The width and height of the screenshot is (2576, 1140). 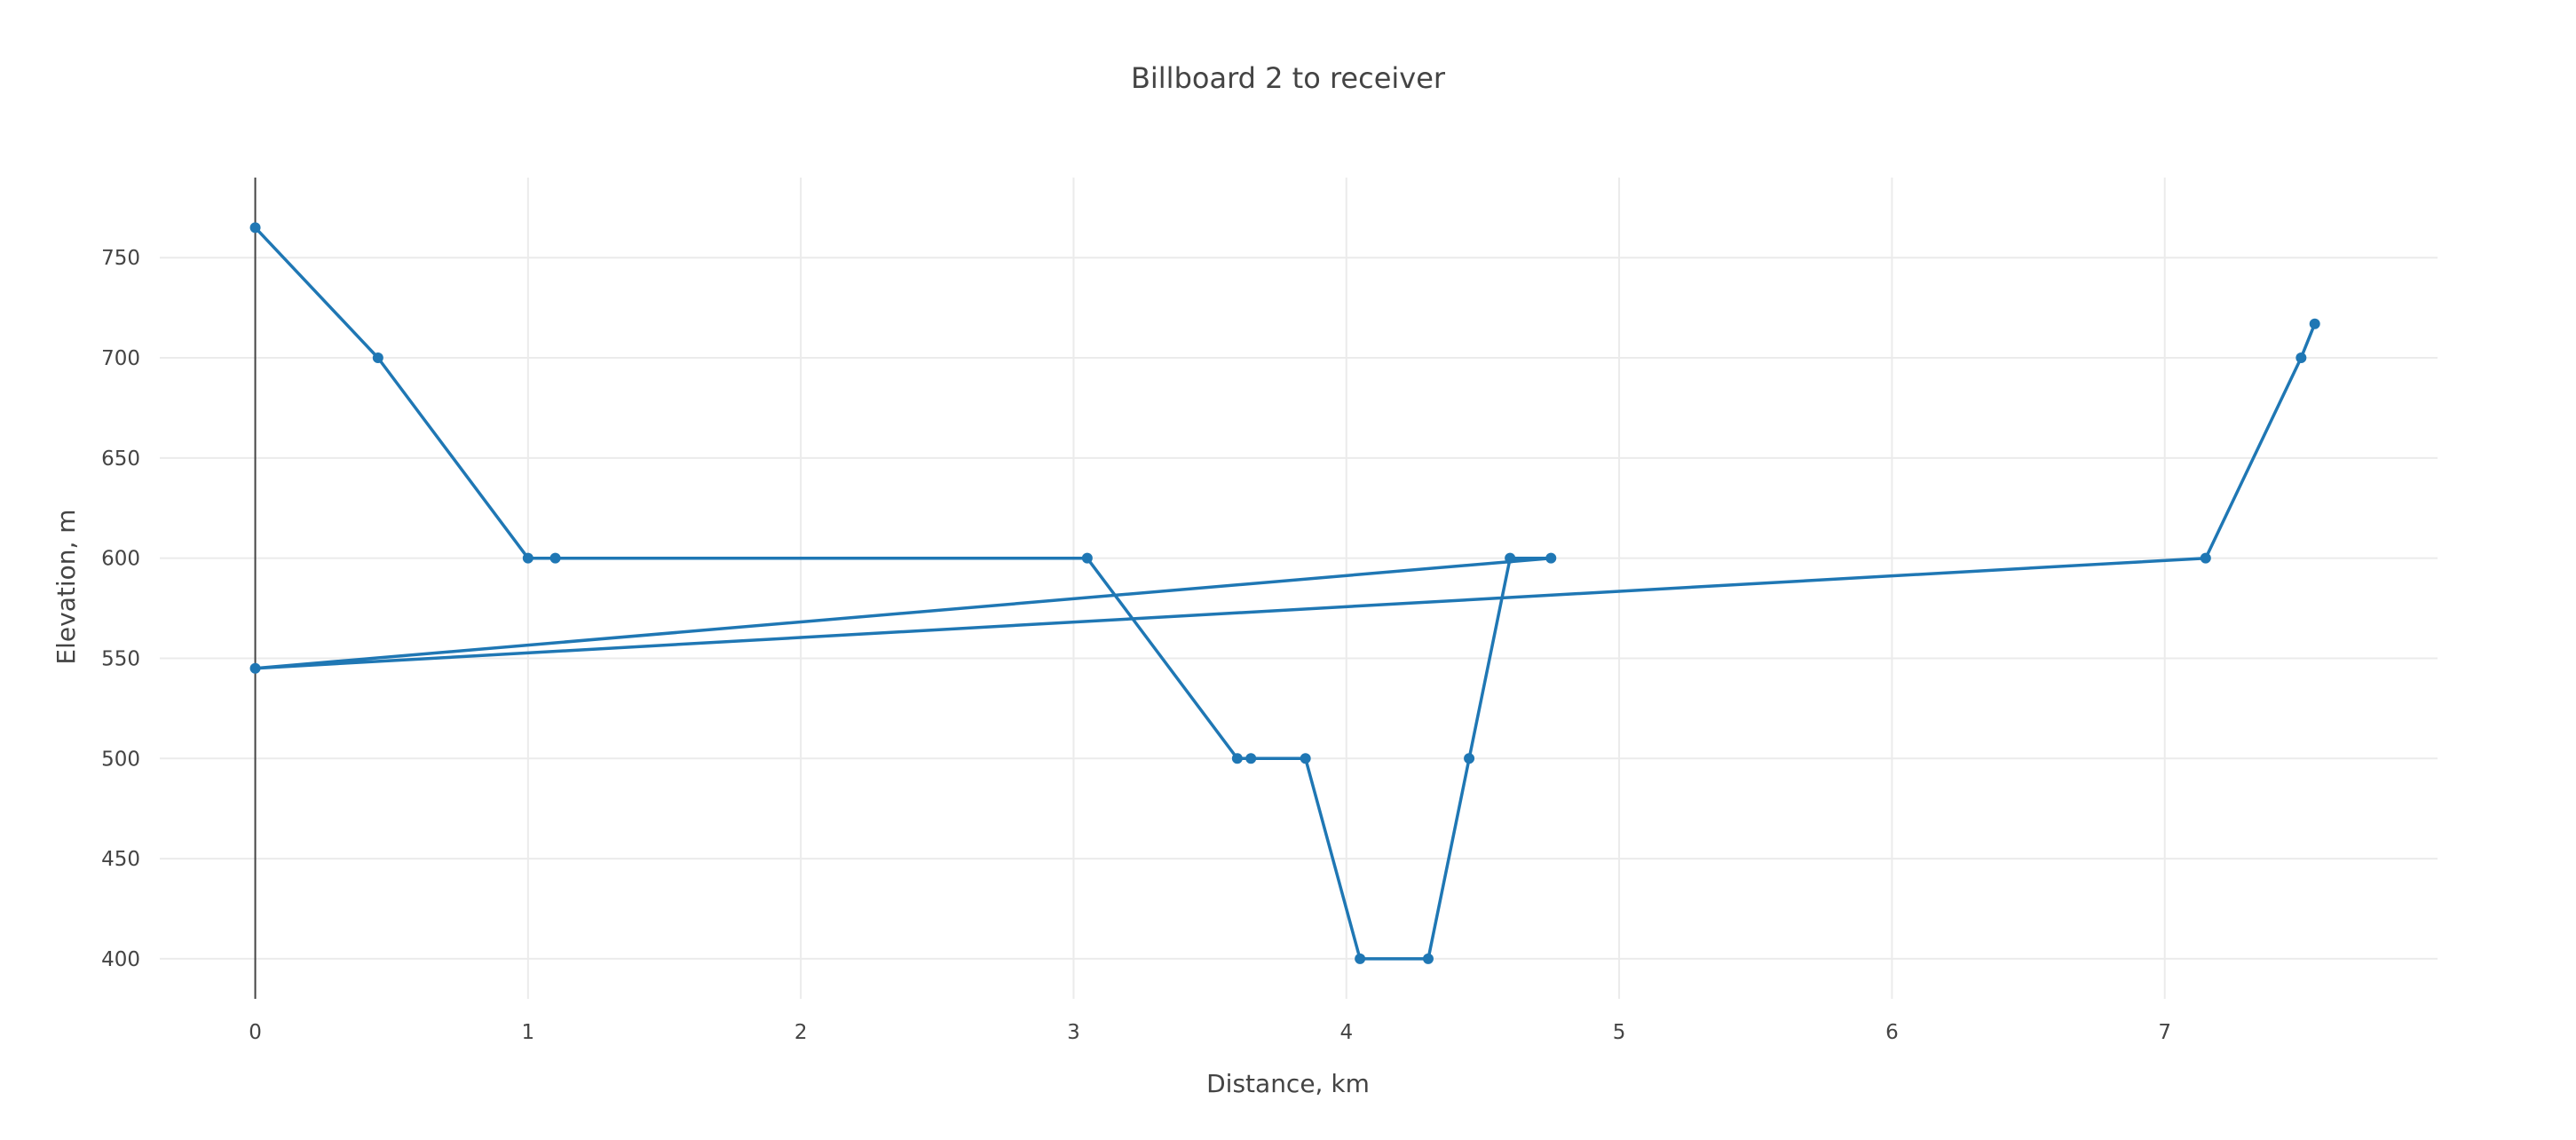 I want to click on x-tick-label-7: 7, so click(x=2164, y=1032).